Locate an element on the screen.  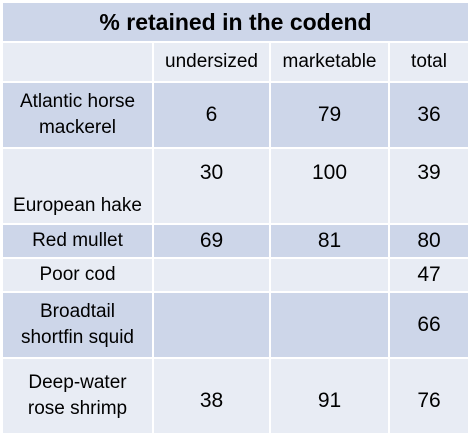
total-value: 36 is located at coordinates (430, 115).